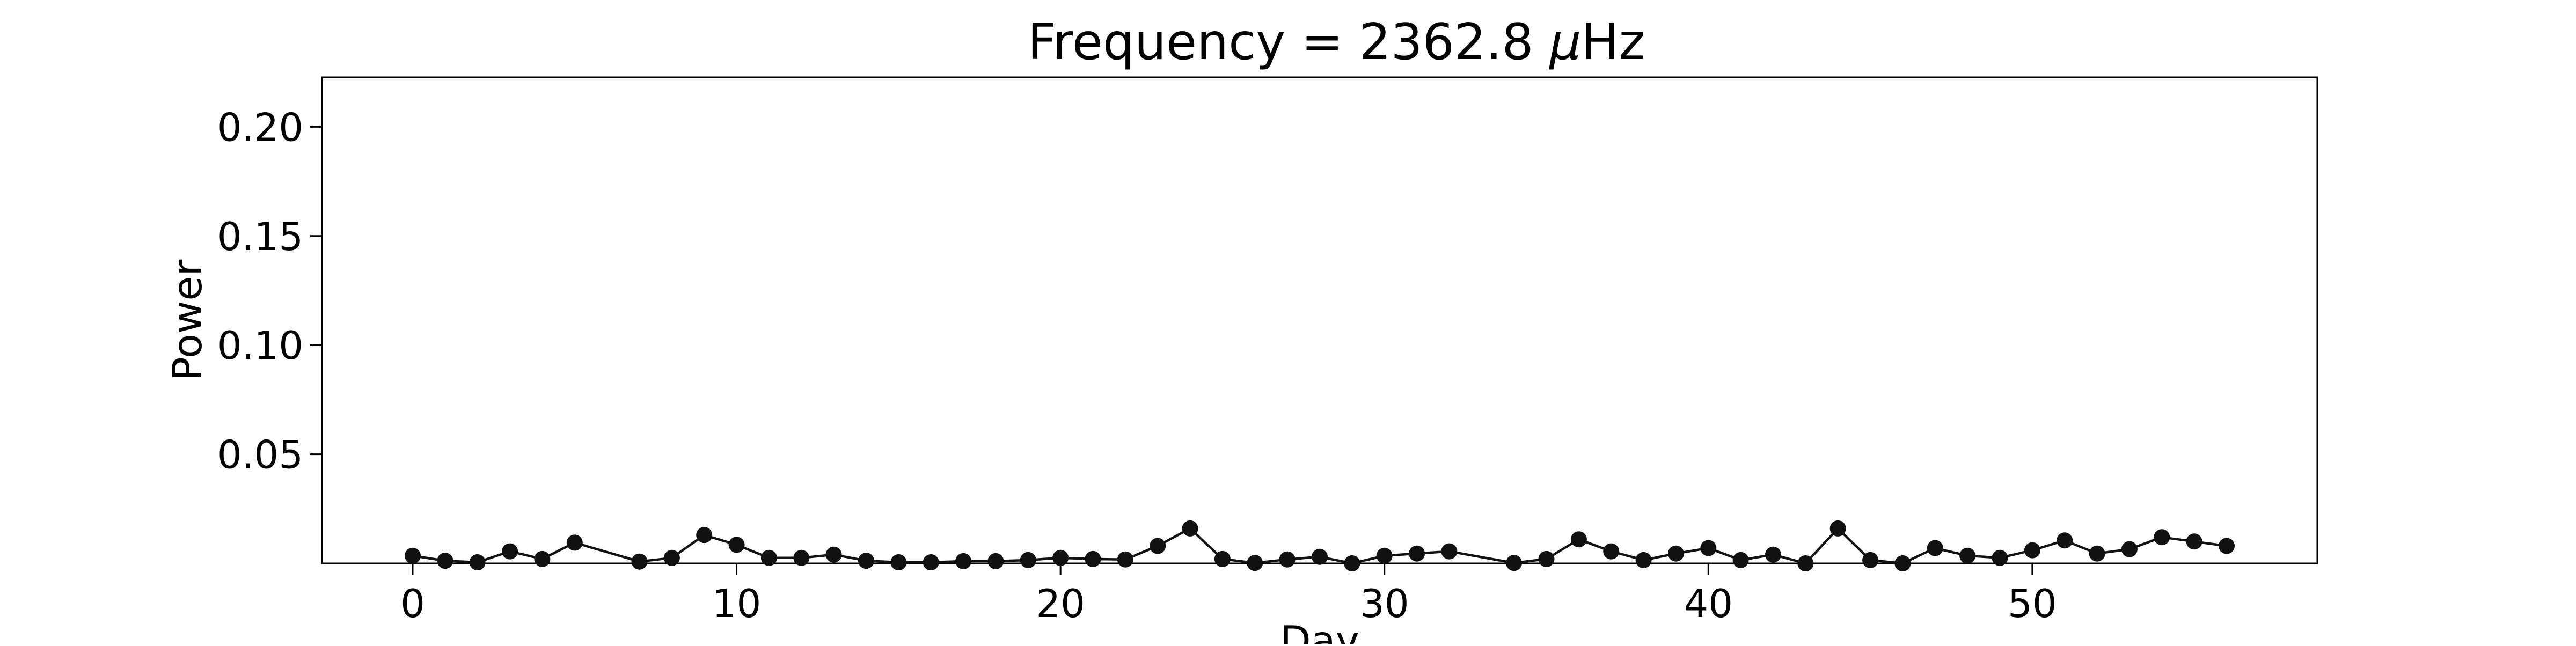  What do you see at coordinates (1060, 603) in the screenshot?
I see `x-tick-label-2: 20` at bounding box center [1060, 603].